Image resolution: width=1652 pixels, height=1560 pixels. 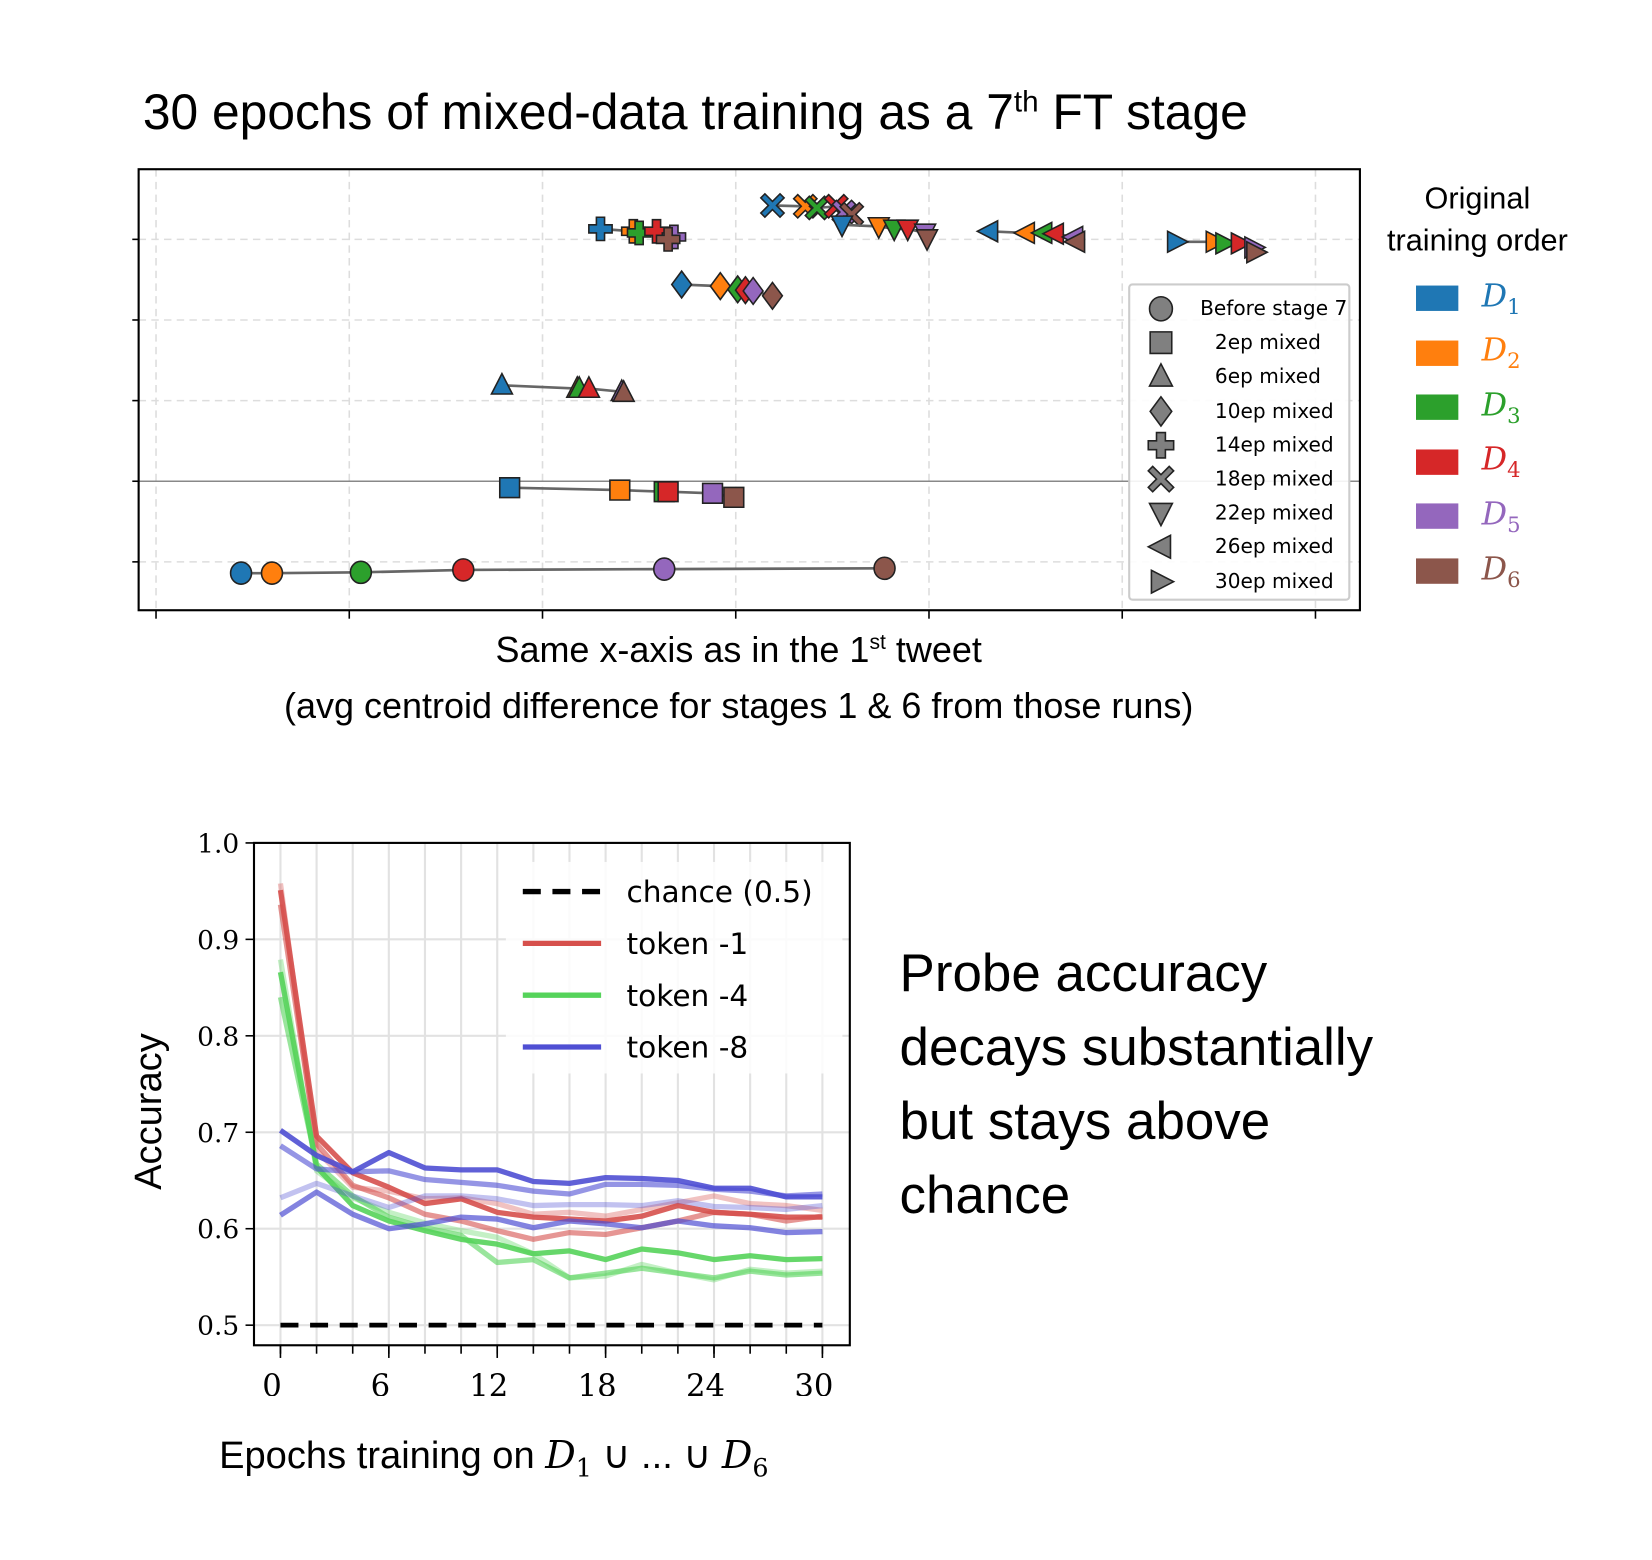 I want to click on triangle-left-marker-icon, so click(x=1159, y=547).